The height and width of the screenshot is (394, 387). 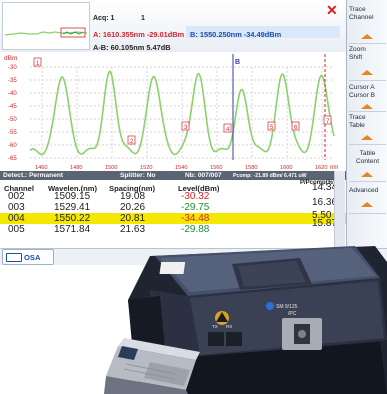 What do you see at coordinates (195, 196) in the screenshot?
I see `cell-level: -30.32` at bounding box center [195, 196].